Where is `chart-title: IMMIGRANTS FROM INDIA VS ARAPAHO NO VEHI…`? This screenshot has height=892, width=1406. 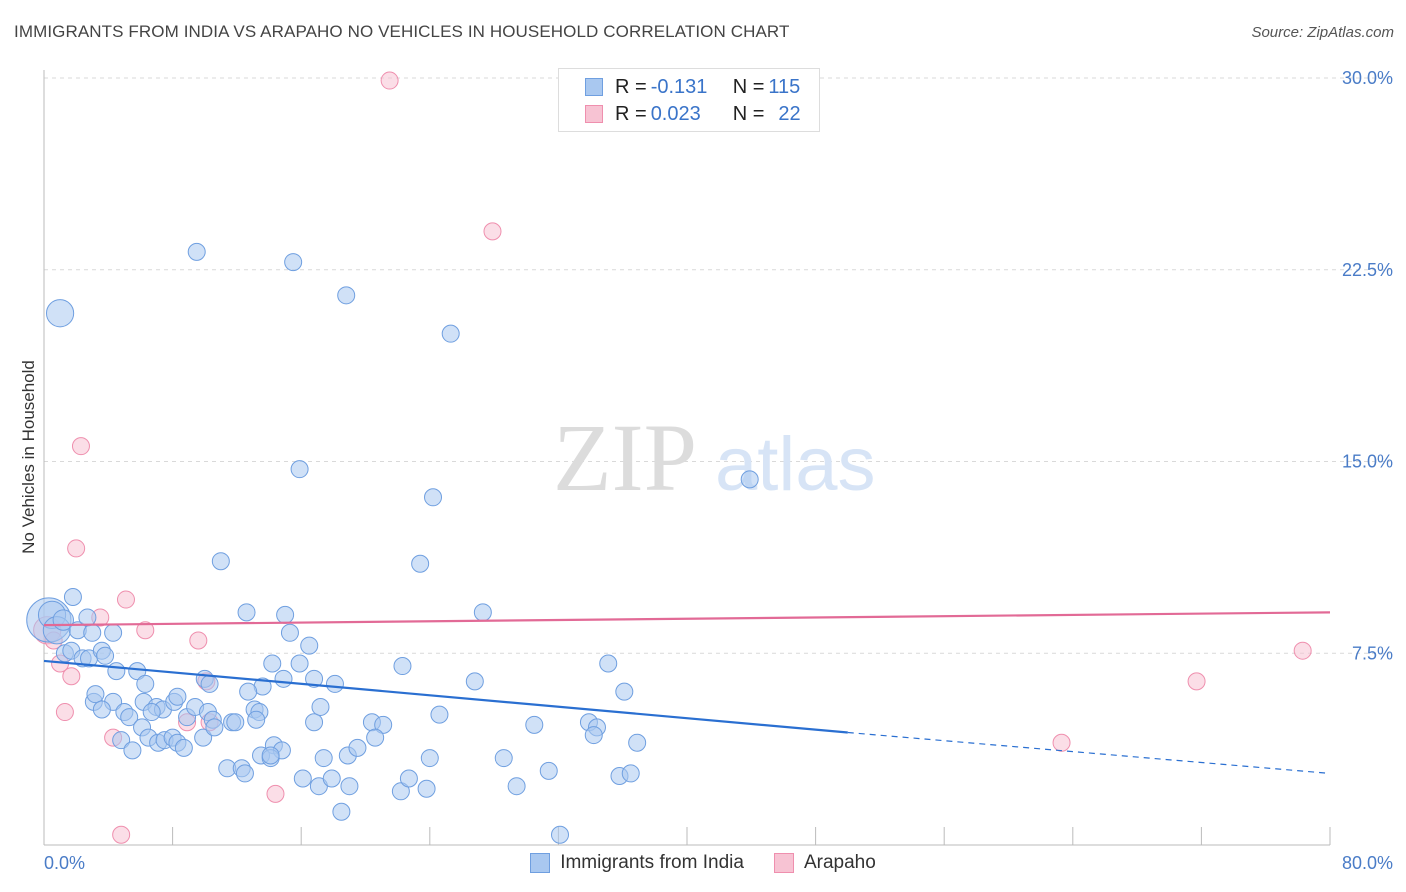 chart-title: IMMIGRANTS FROM INDIA VS ARAPAHO NO VEHI… is located at coordinates (402, 31).